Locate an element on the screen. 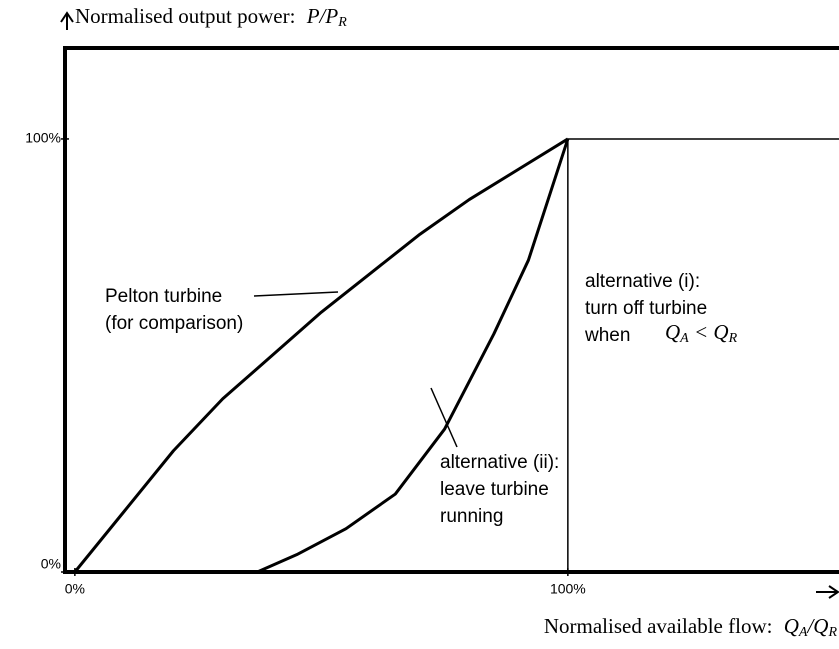 This screenshot has height=649, width=839. annotation: alternative (ii): is located at coordinates (499, 462).